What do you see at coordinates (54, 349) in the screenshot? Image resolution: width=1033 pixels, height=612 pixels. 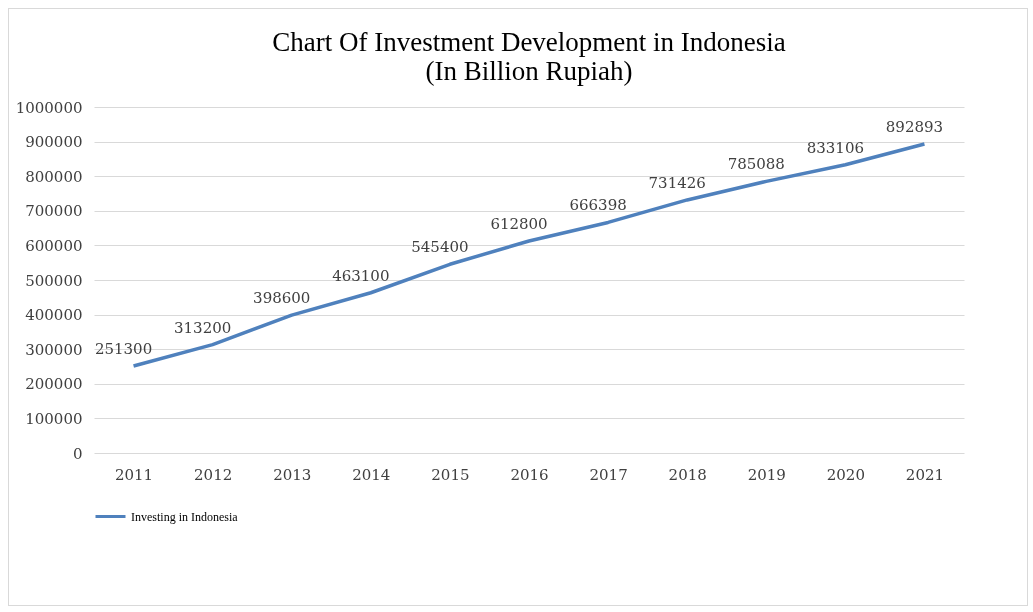 I see `y-tick-label: 300000` at bounding box center [54, 349].